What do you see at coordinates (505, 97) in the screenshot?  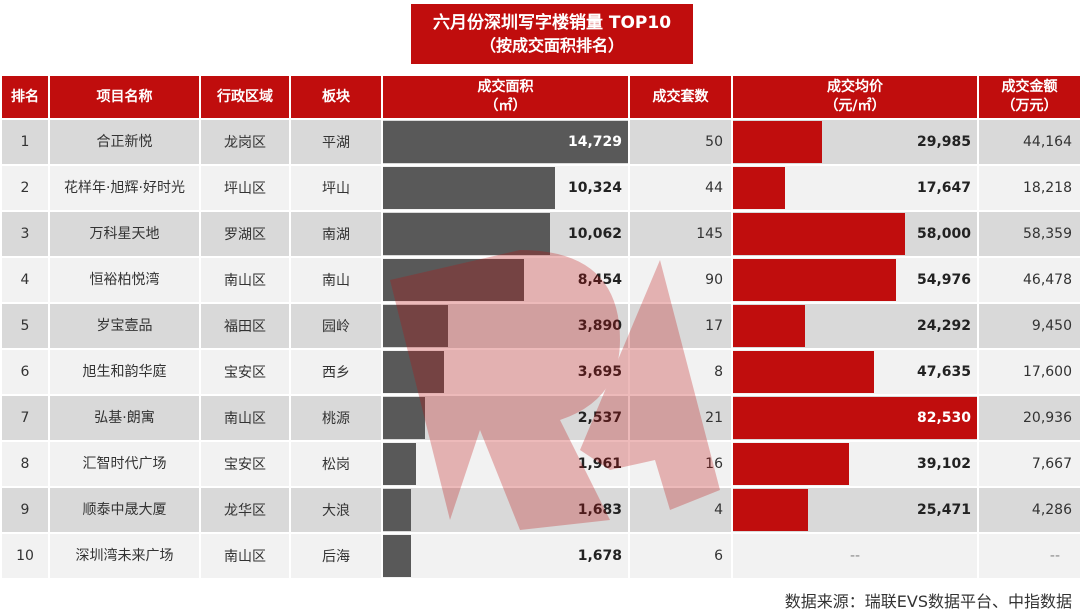 I see `header-area: 成交面积 （㎡）` at bounding box center [505, 97].